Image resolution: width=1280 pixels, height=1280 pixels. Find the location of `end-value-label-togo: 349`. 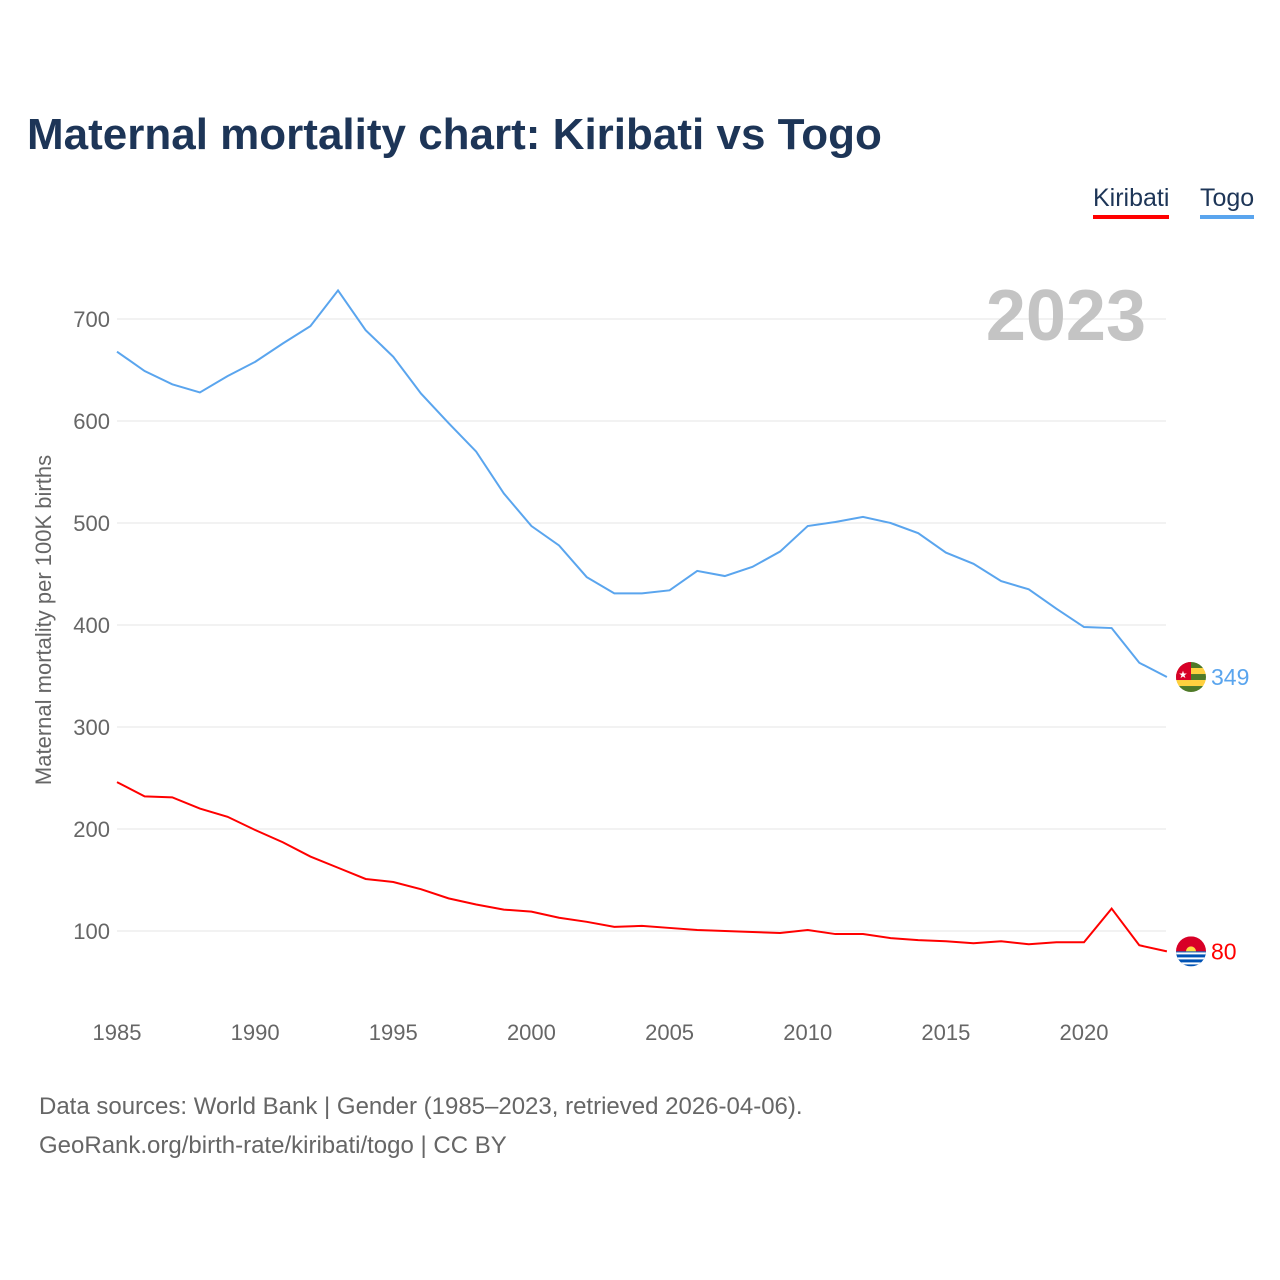

end-value-label-togo: 349 is located at coordinates (1230, 677).